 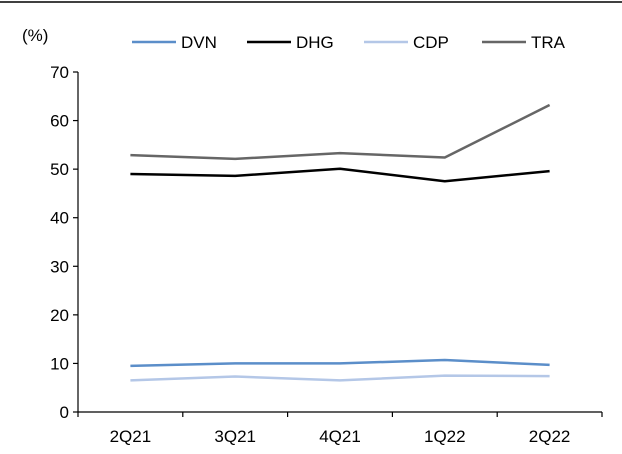 I want to click on y-tick-label: 50, so click(x=59, y=169).